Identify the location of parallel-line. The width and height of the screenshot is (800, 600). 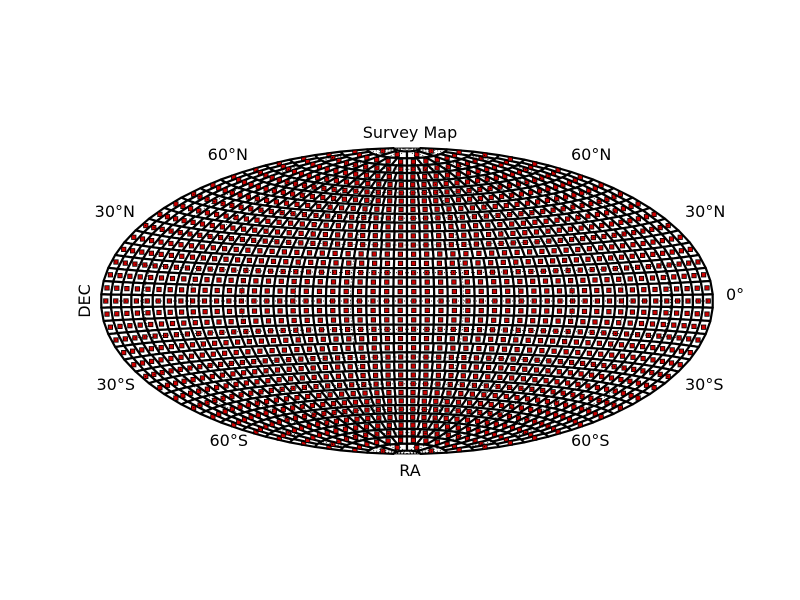
(407, 421).